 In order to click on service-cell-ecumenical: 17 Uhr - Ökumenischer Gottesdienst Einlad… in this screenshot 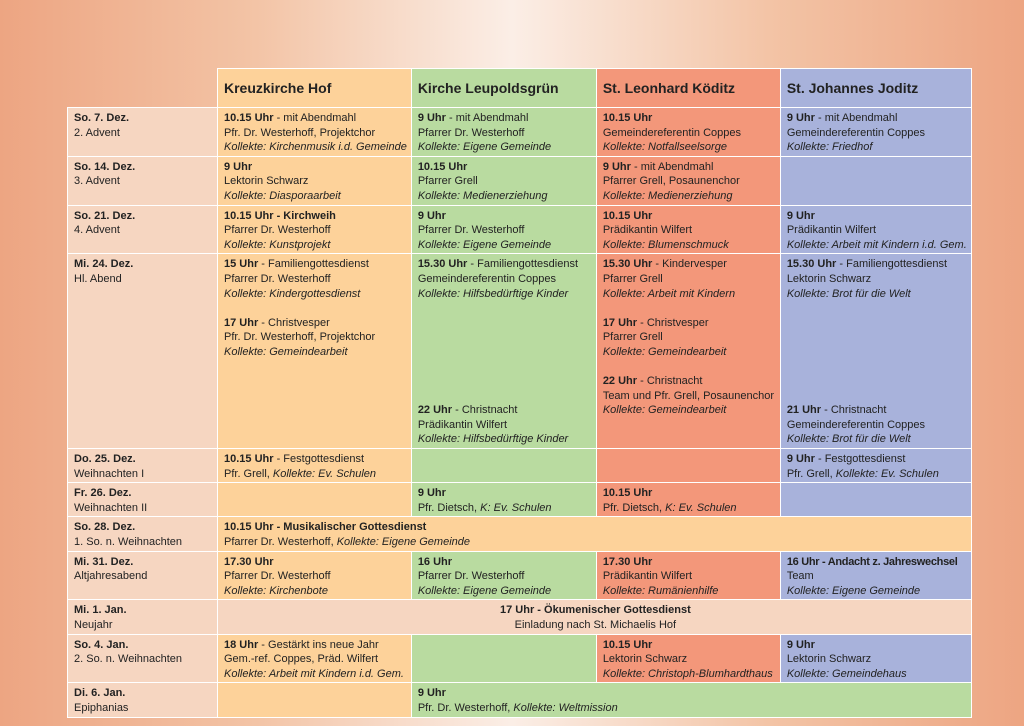, I will do `click(594, 617)`.